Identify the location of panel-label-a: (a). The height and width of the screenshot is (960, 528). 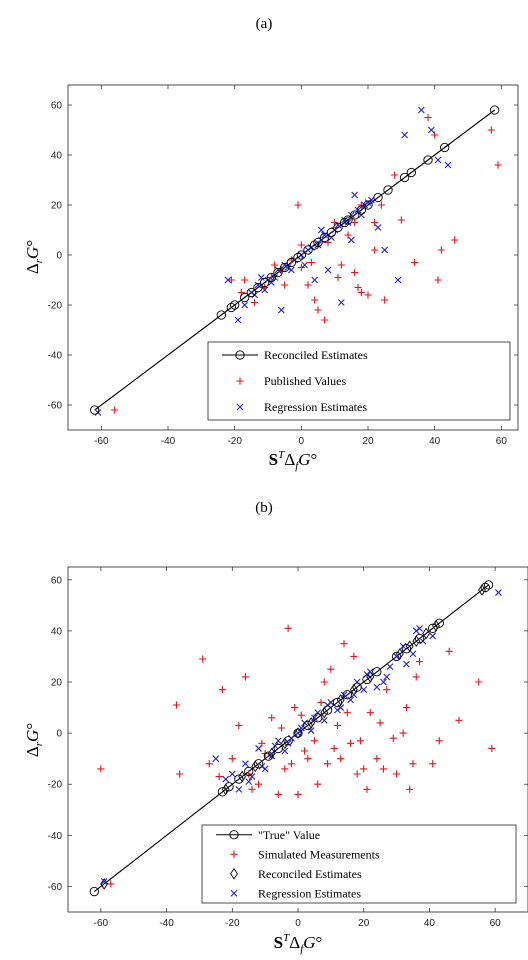
(264, 24).